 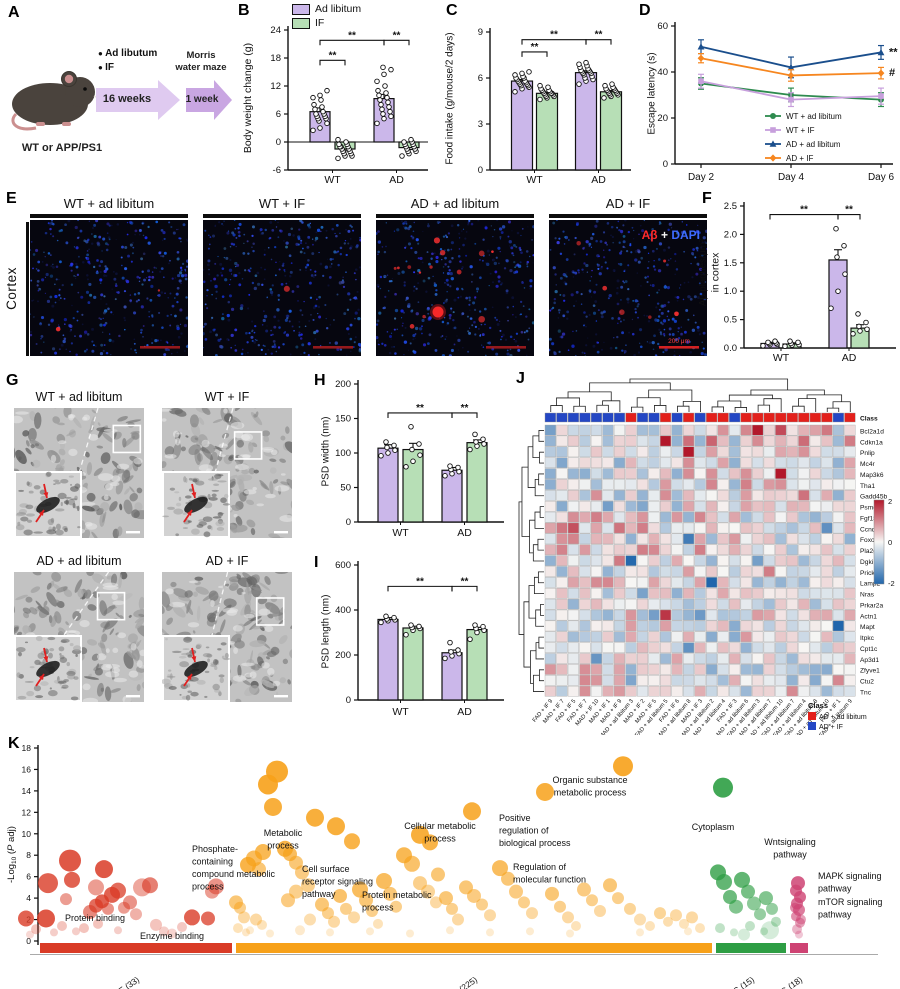 What do you see at coordinates (867, 329) in the screenshot?
I see `data-point` at bounding box center [867, 329].